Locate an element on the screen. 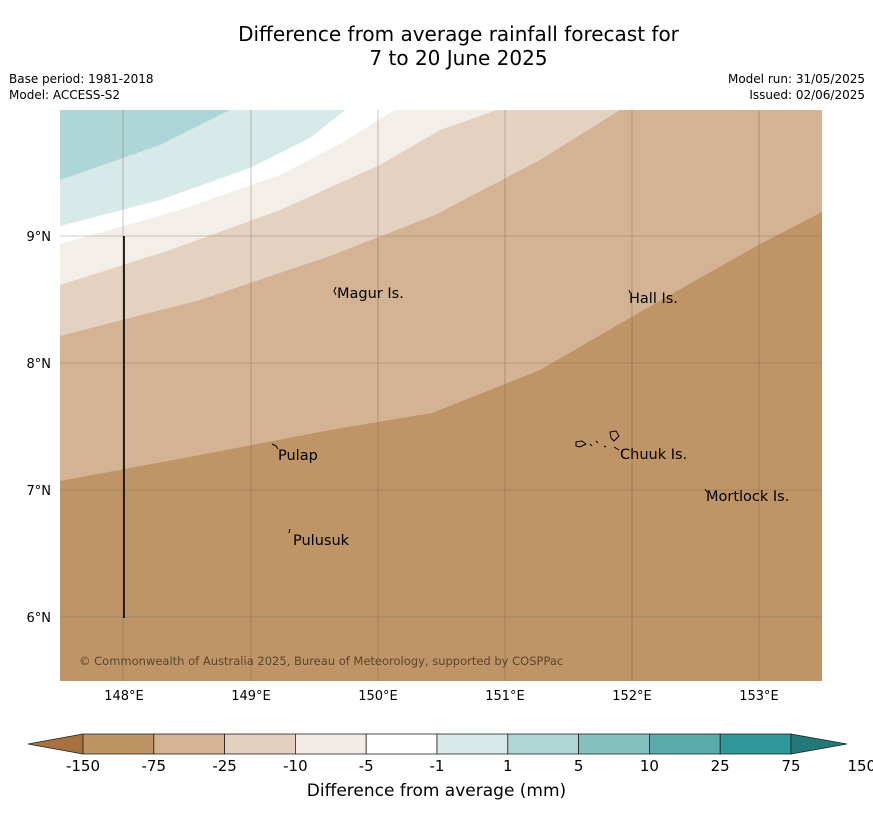 Image resolution: width=873 pixels, height=816 pixels. magur-outline is located at coordinates (335, 291).